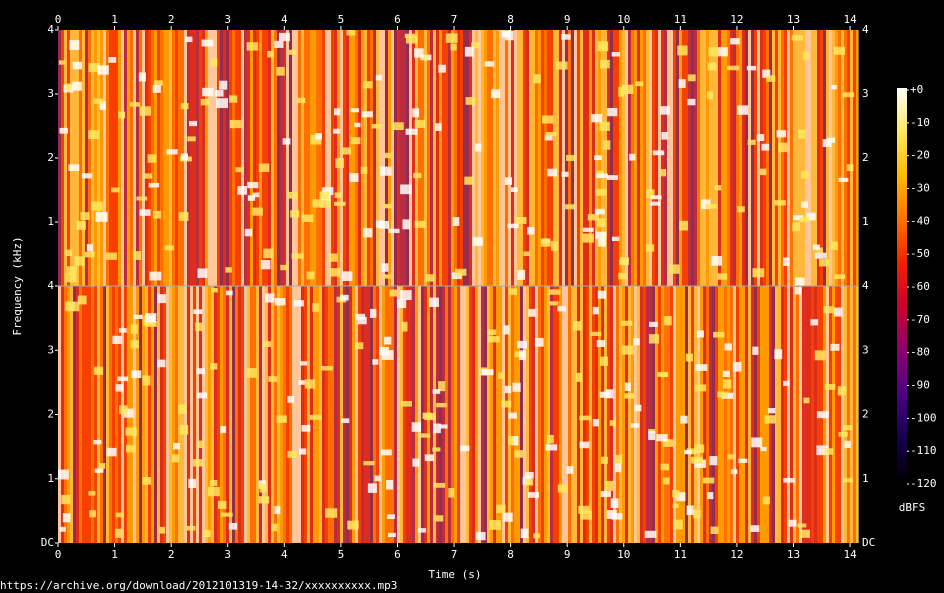 This screenshot has width=944, height=593. What do you see at coordinates (171, 554) in the screenshot?
I see `x-tick-label: 2` at bounding box center [171, 554].